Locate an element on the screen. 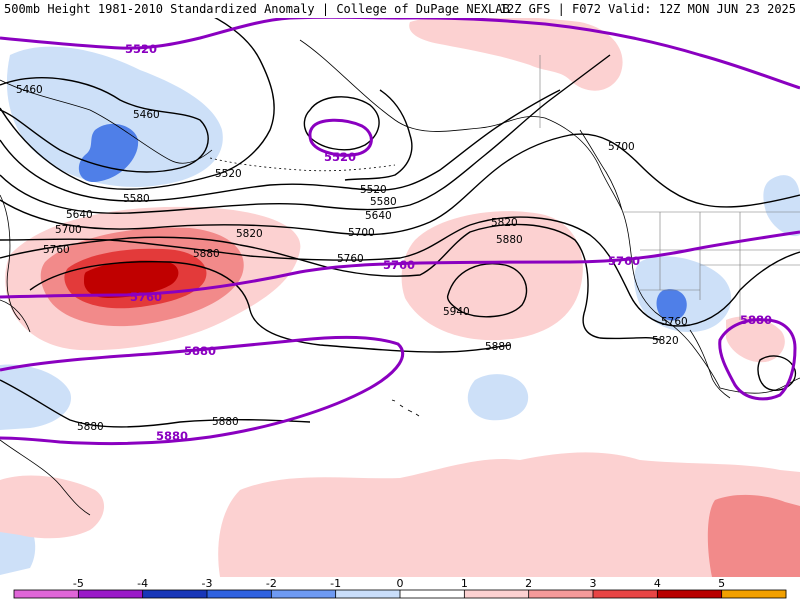 Image resolution: width=800 pixels, height=600 pixels. contour-5880-main is located at coordinates (270, 307).